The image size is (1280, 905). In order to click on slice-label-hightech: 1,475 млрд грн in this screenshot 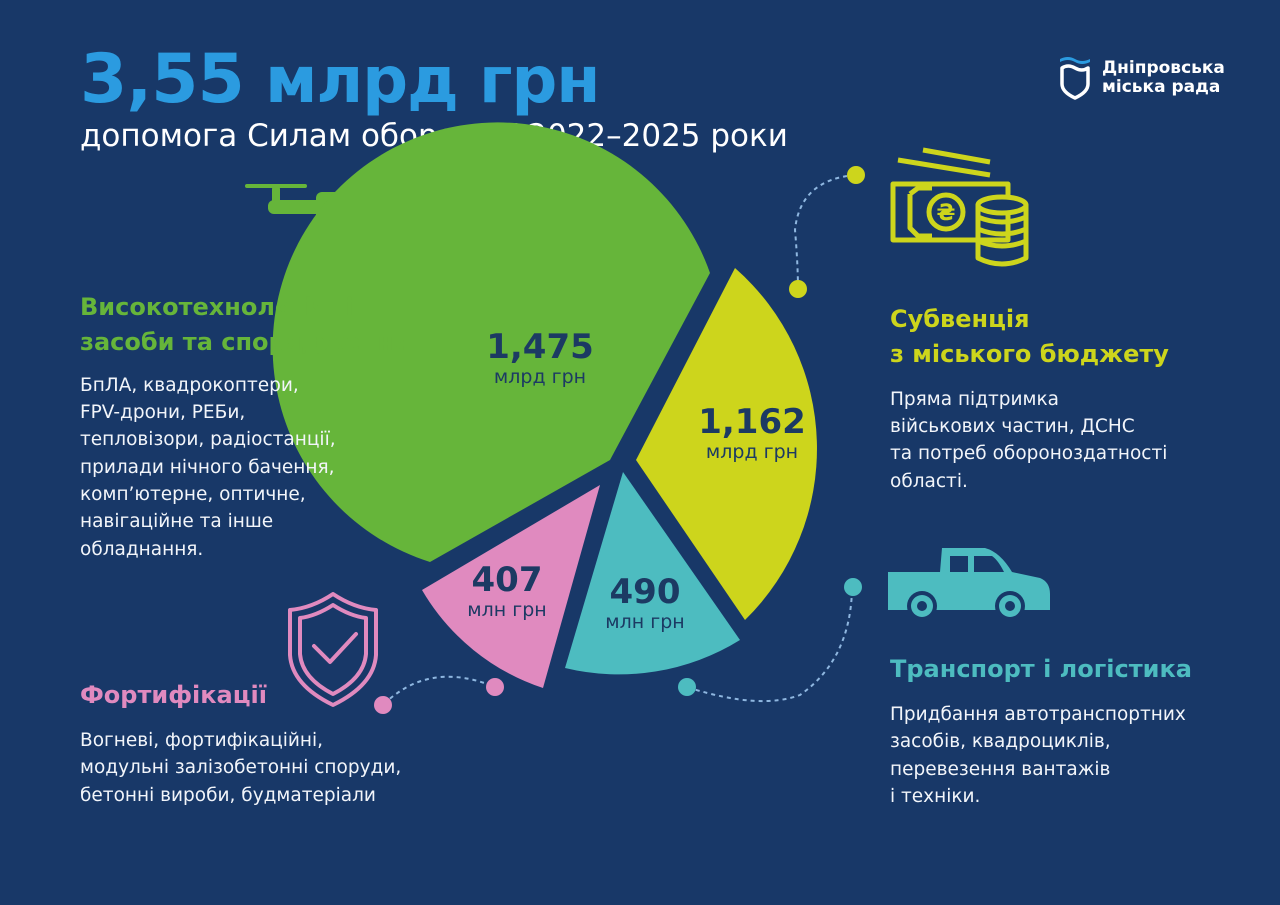, I will do `click(540, 357)`.